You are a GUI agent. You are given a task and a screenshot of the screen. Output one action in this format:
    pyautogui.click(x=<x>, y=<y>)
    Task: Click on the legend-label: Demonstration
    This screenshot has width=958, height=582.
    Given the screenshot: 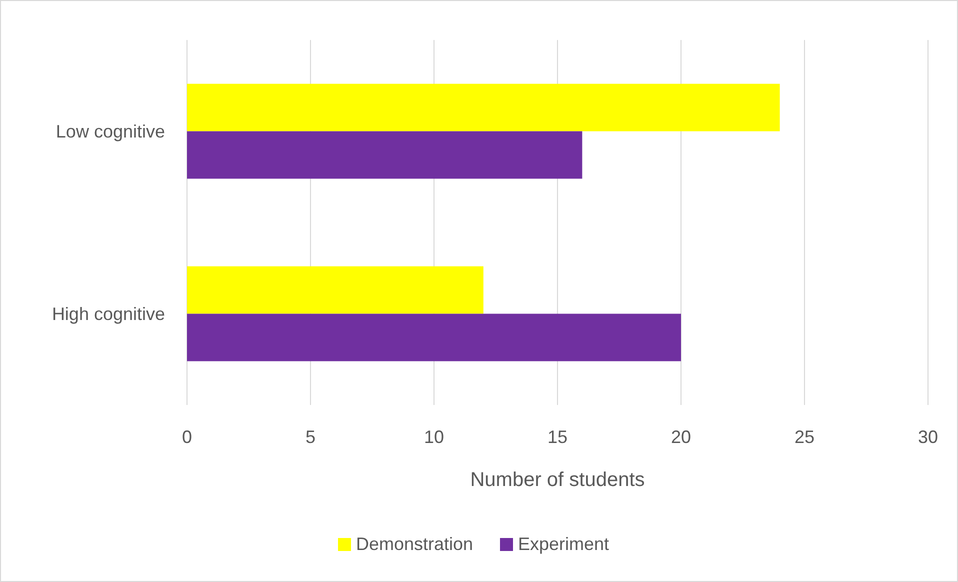 What is the action you would take?
    pyautogui.click(x=415, y=544)
    